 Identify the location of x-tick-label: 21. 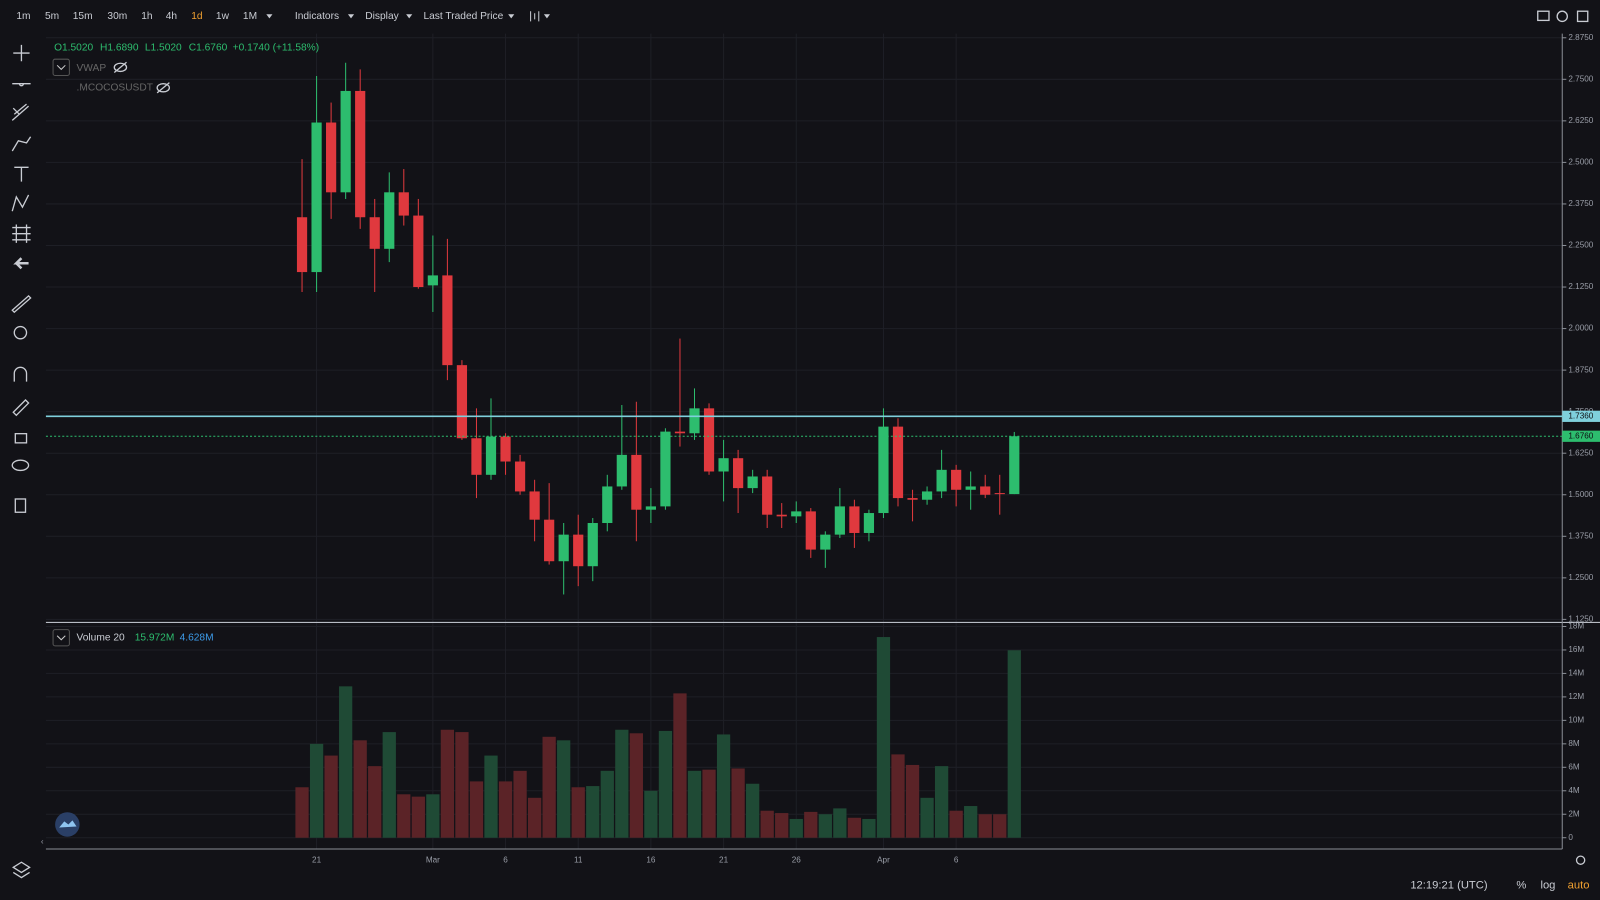
(317, 859).